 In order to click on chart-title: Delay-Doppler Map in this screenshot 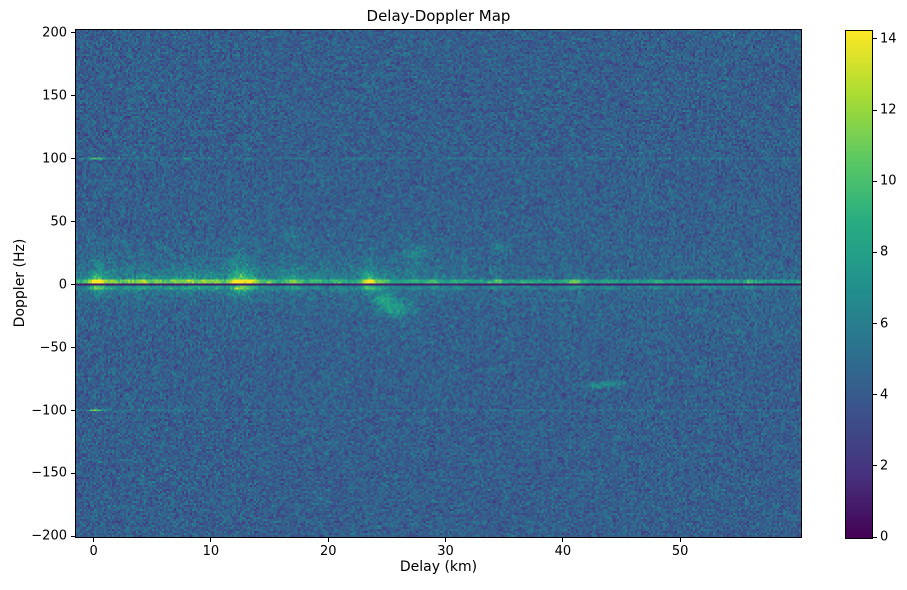, I will do `click(438, 16)`.